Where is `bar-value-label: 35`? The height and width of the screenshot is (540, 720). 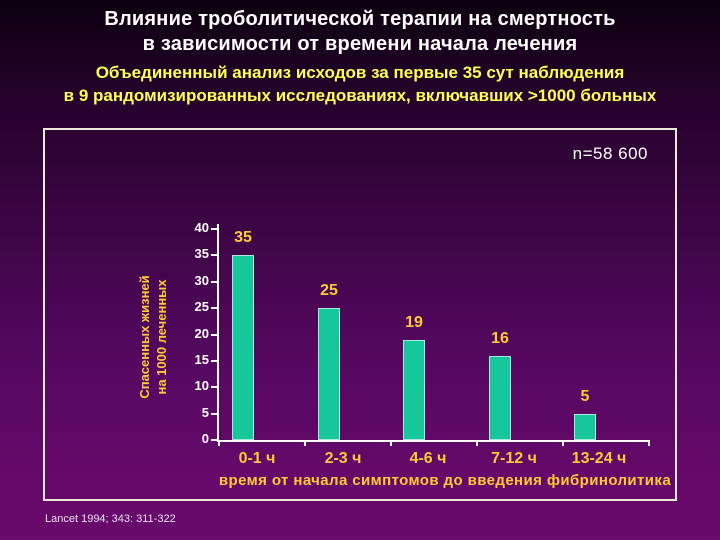
bar-value-label: 35 is located at coordinates (243, 237).